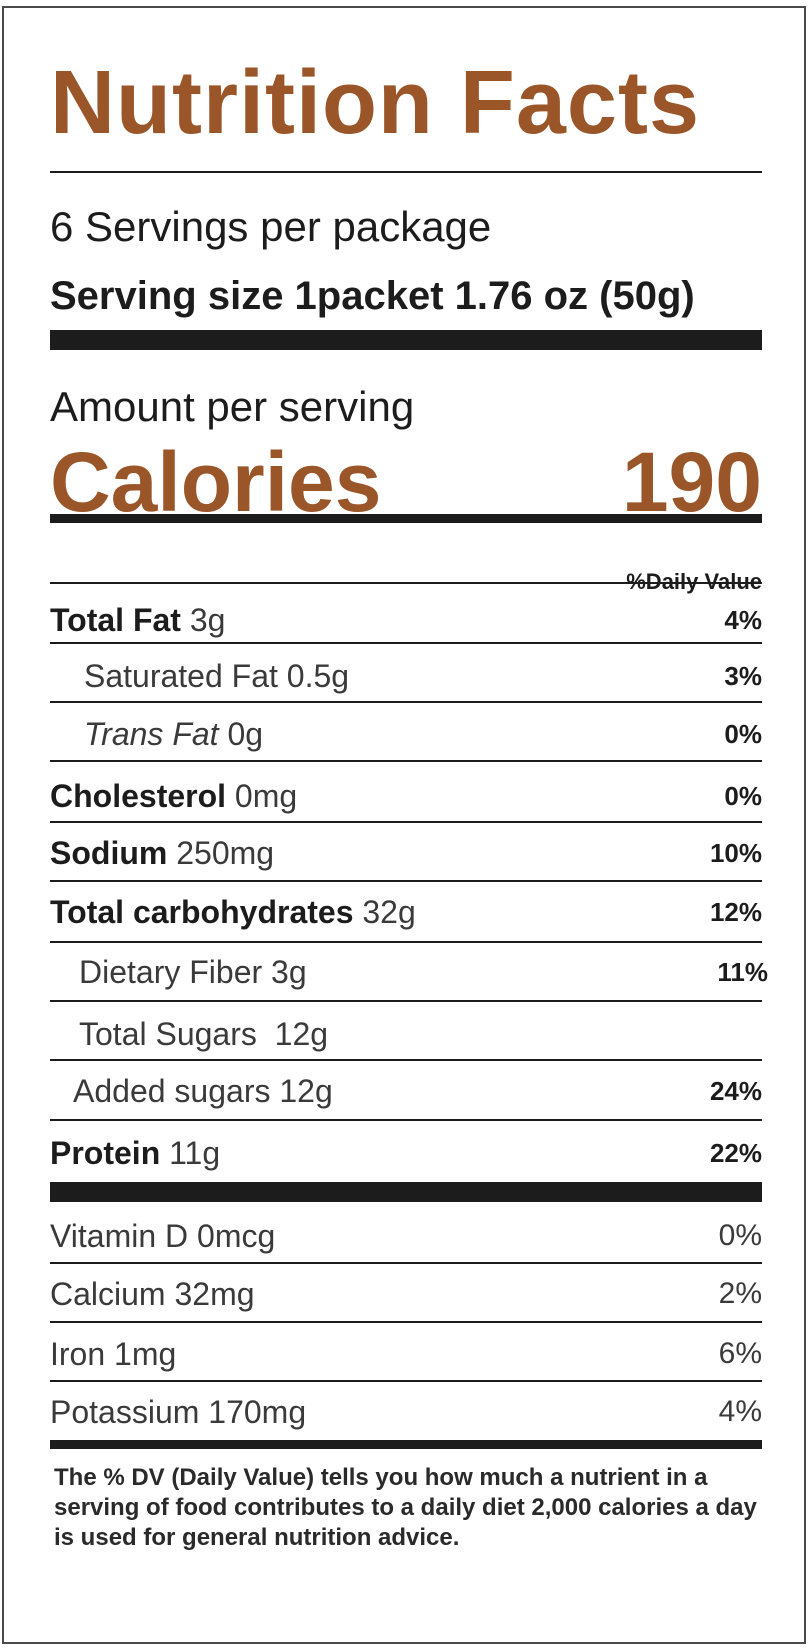  What do you see at coordinates (406, 1034) in the screenshot?
I see `nutrient-row-total-sugars: Total Sugars 12g` at bounding box center [406, 1034].